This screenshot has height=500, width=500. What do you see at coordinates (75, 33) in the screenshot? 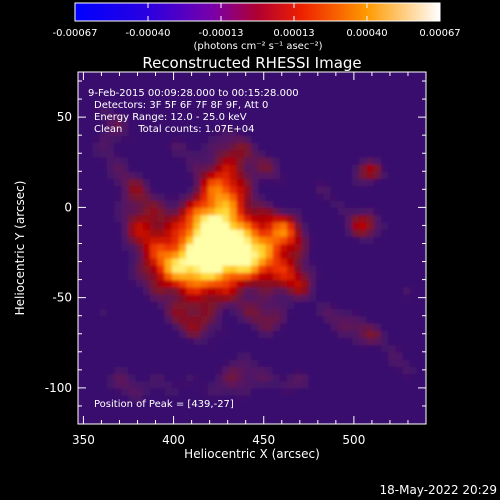
I see `colorbar-tick-label: -0.00067` at bounding box center [75, 33].